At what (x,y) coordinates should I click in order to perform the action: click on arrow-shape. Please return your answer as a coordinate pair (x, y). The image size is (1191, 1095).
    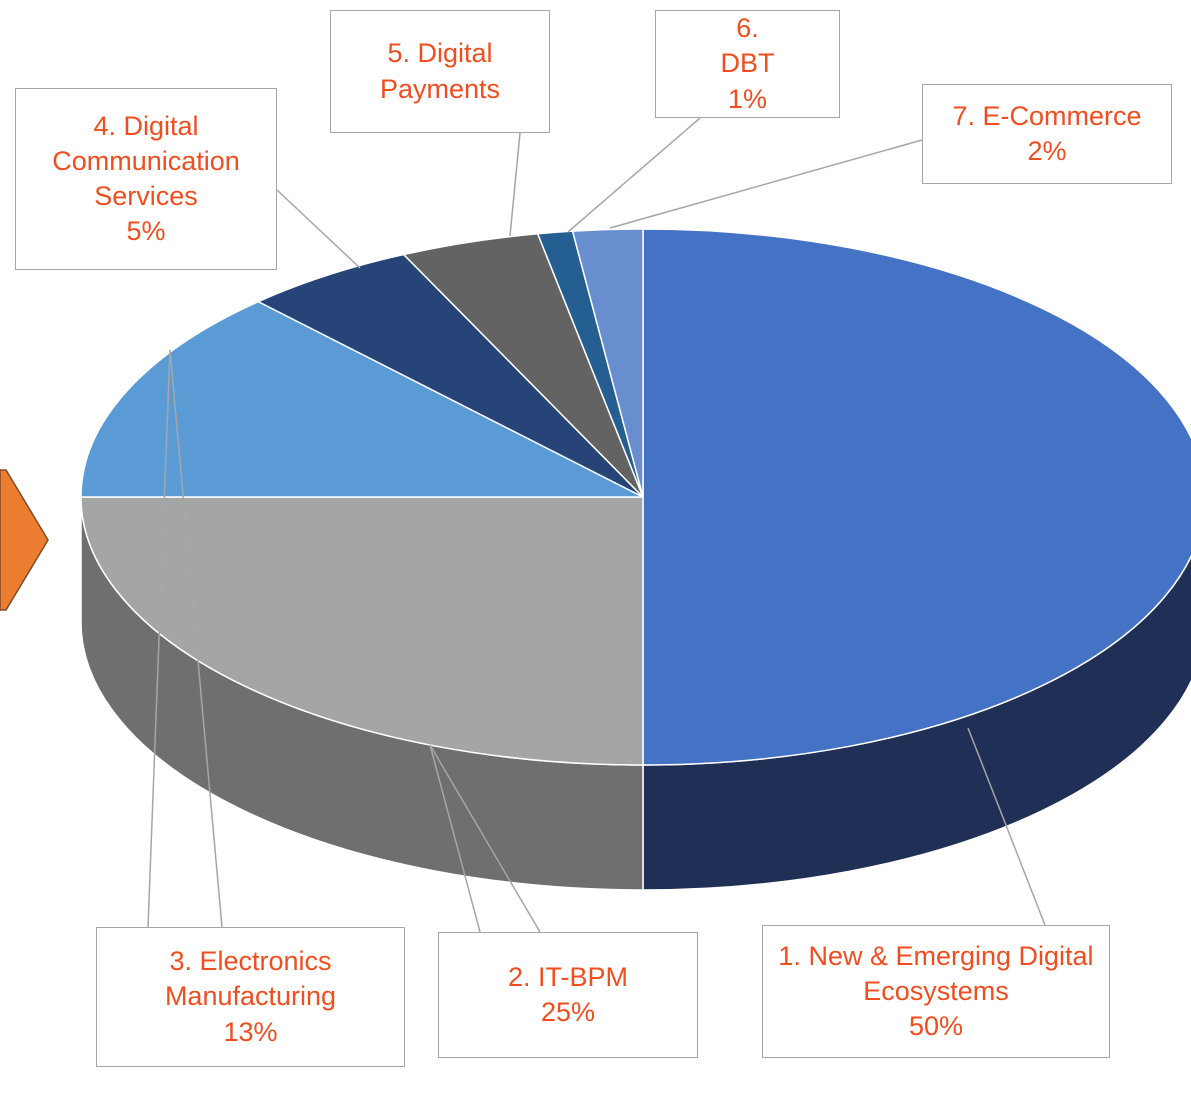
    Looking at the image, I should click on (24, 540).